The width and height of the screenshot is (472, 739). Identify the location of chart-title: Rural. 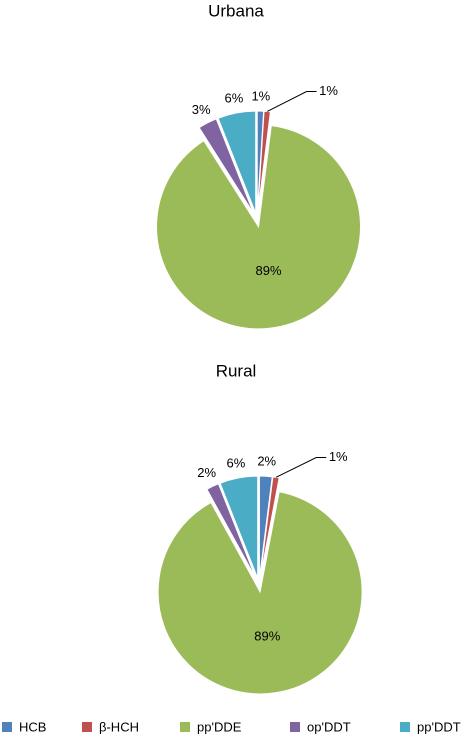
(236, 370).